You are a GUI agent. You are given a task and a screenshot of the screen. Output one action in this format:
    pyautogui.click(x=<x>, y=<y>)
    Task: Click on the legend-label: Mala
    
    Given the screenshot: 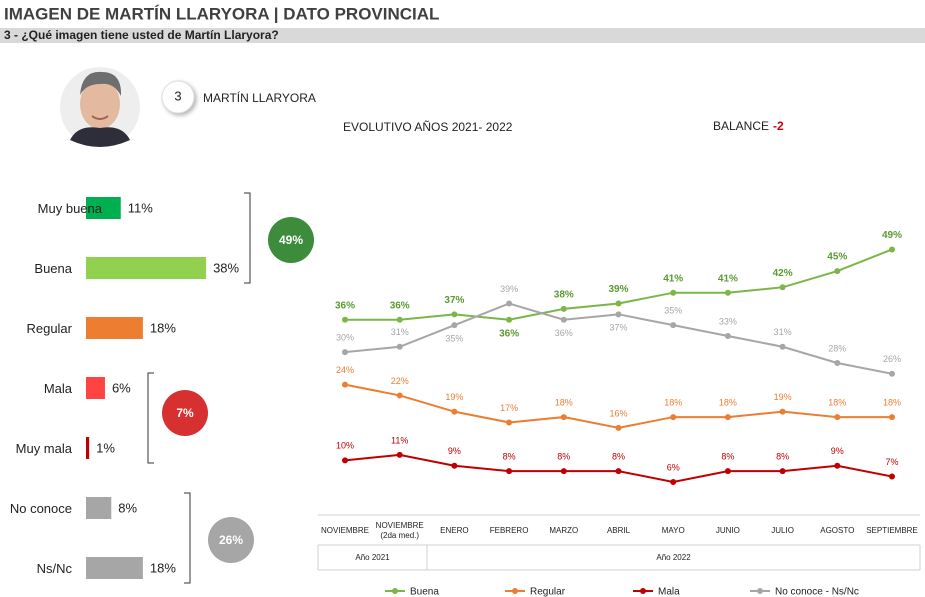 What is the action you would take?
    pyautogui.click(x=669, y=592)
    